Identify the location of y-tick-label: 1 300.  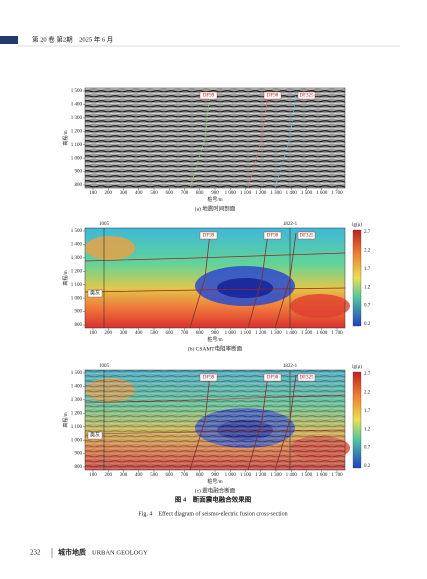
(77, 258).